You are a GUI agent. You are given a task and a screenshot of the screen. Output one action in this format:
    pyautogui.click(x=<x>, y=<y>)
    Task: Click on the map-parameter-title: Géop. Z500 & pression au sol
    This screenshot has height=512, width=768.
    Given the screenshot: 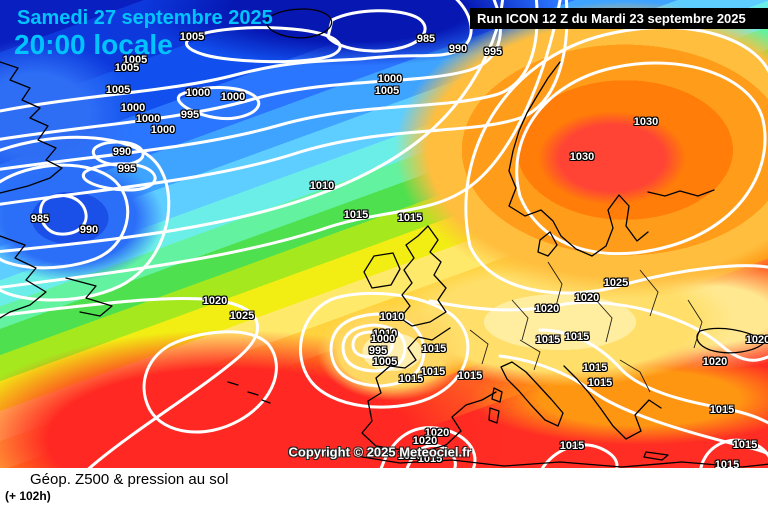 What is the action you would take?
    pyautogui.click(x=129, y=479)
    